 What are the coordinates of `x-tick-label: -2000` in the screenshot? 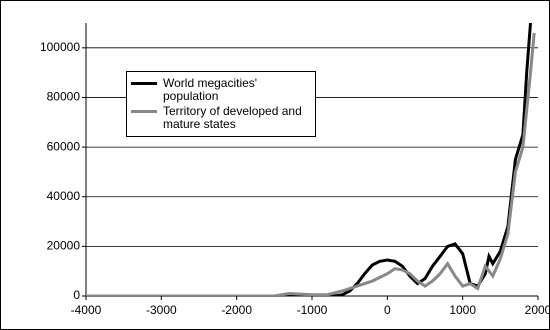 It's located at (236, 310).